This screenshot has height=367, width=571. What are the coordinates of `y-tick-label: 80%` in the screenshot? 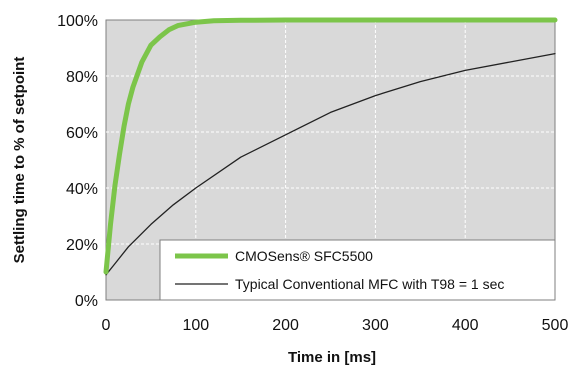 It's located at (82, 77).